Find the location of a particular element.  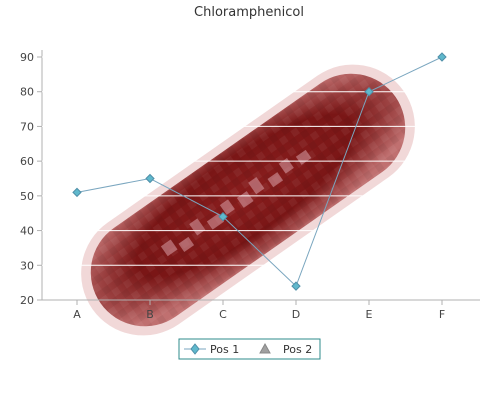

legend-pos2-label: Pos 2 is located at coordinates (297, 349).